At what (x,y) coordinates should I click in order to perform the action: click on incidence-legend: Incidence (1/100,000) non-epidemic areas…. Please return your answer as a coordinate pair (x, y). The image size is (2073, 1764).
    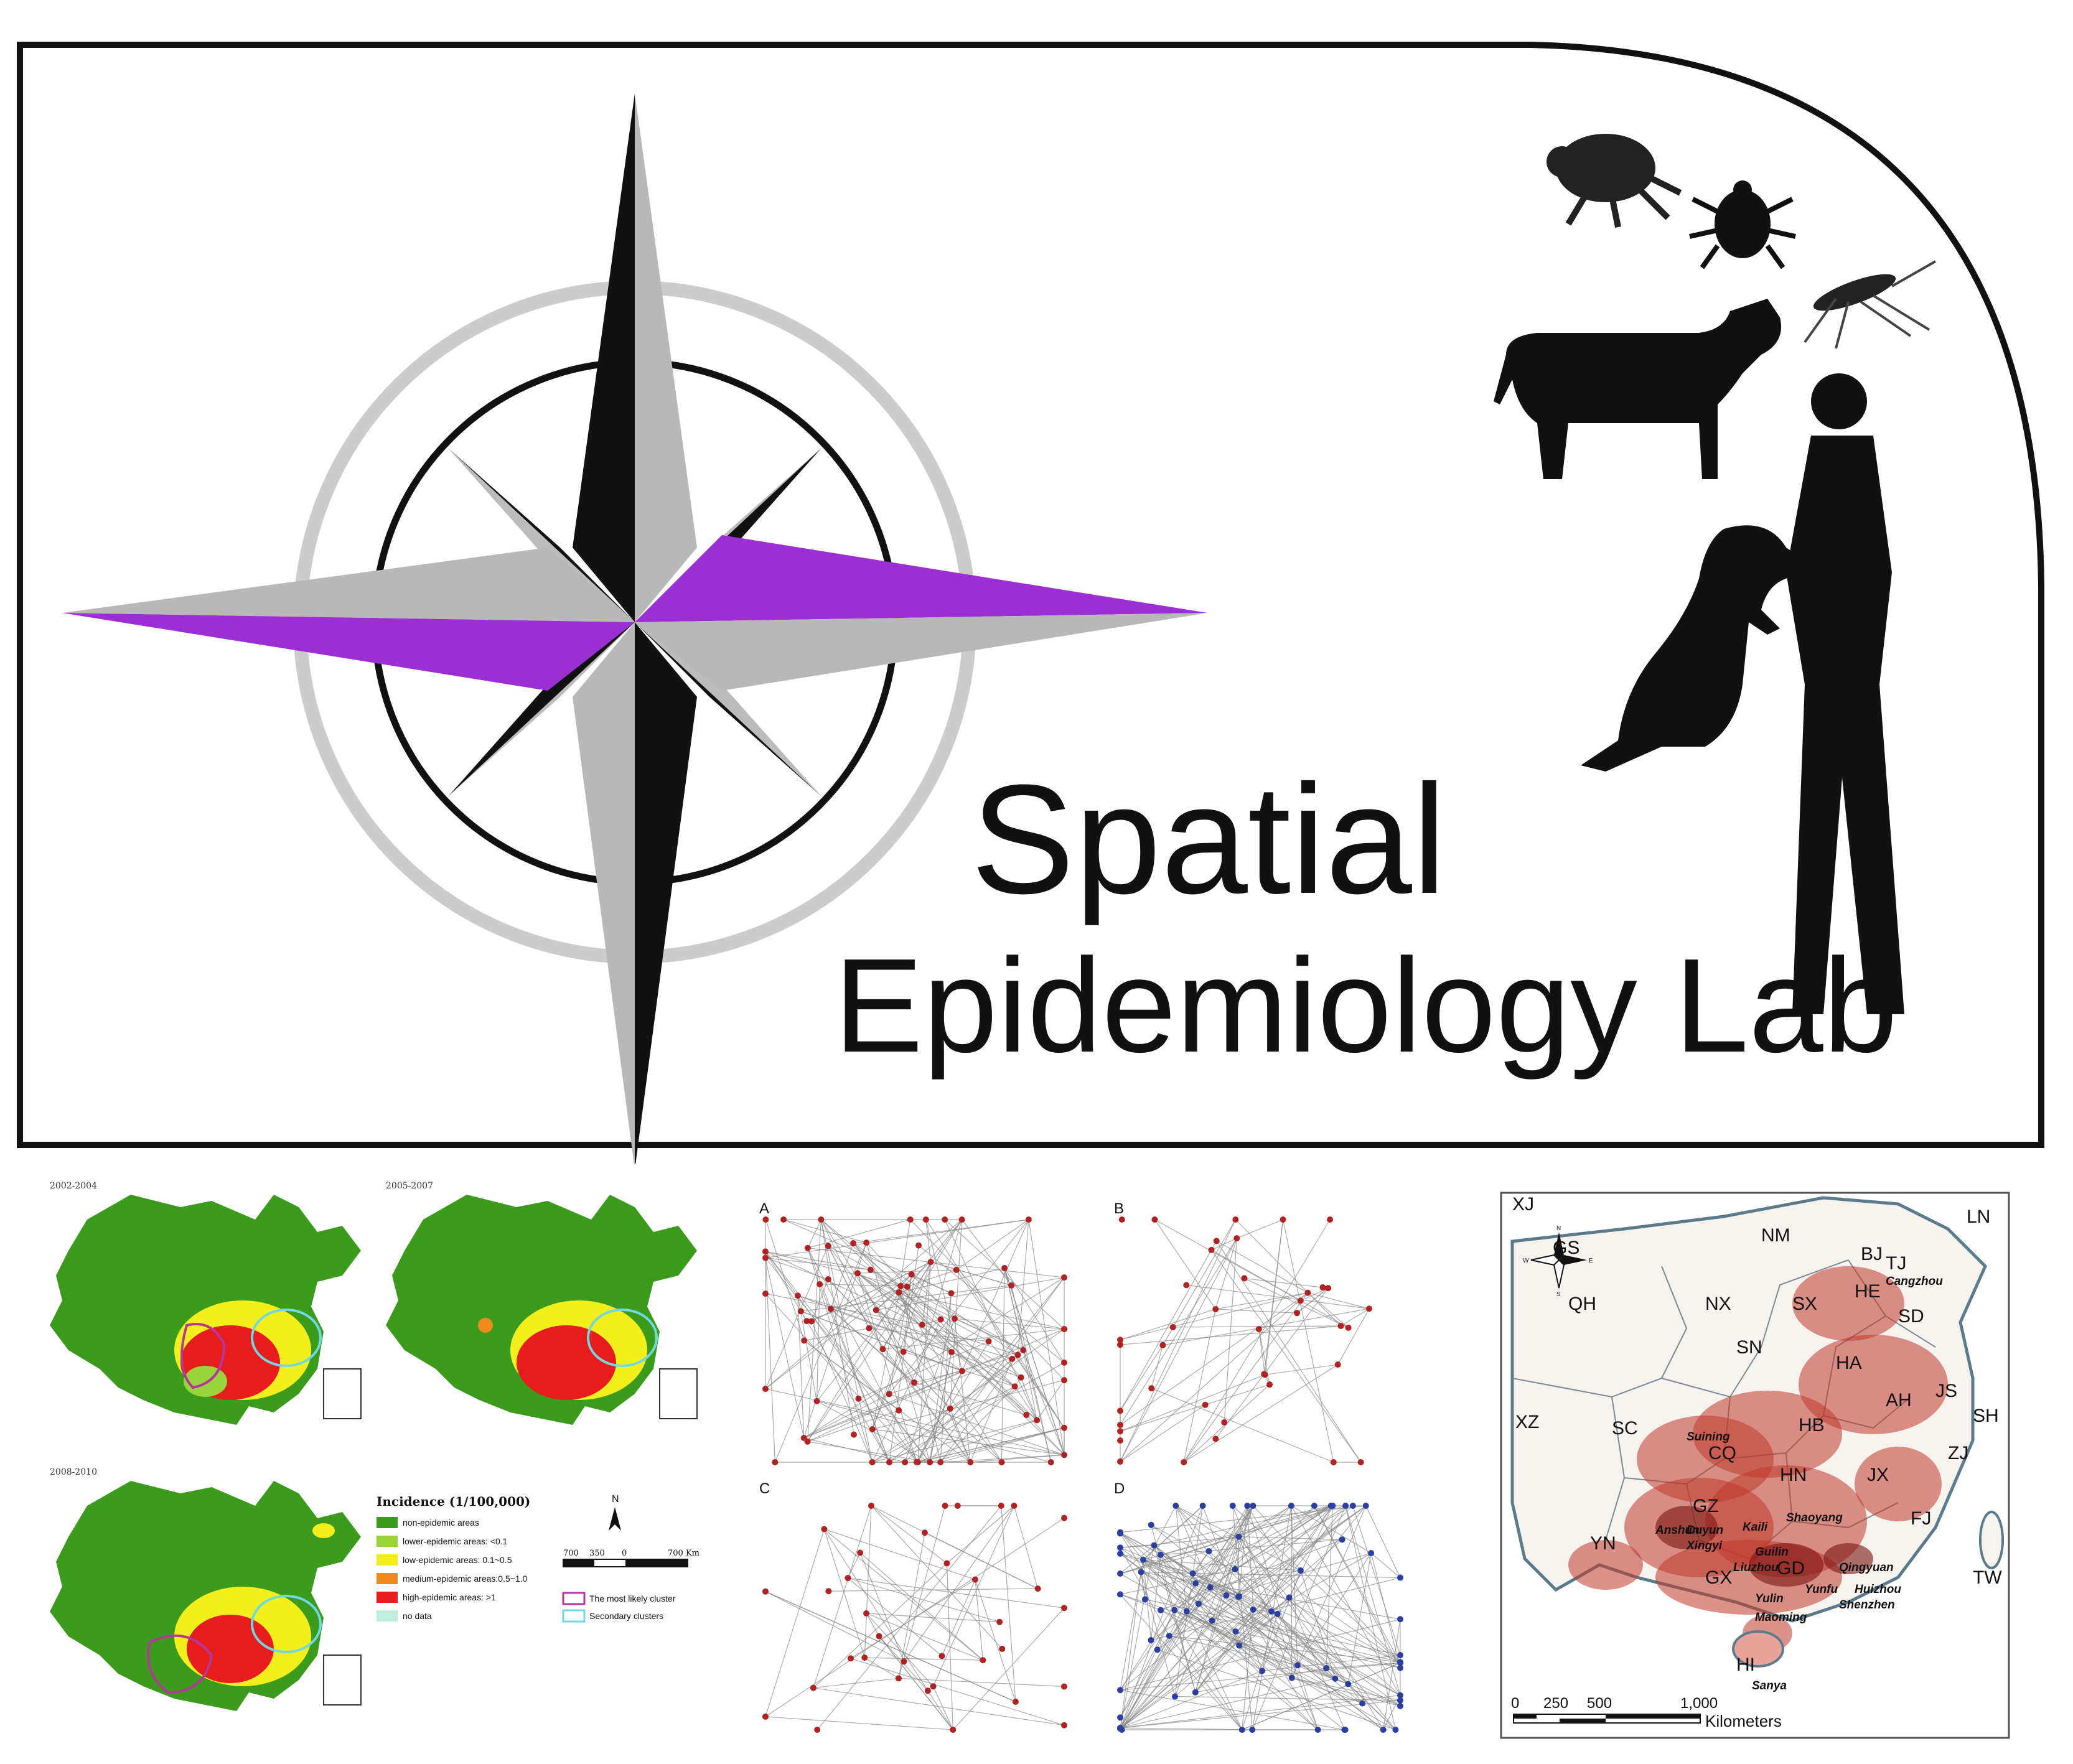
    Looking at the image, I should click on (538, 1559).